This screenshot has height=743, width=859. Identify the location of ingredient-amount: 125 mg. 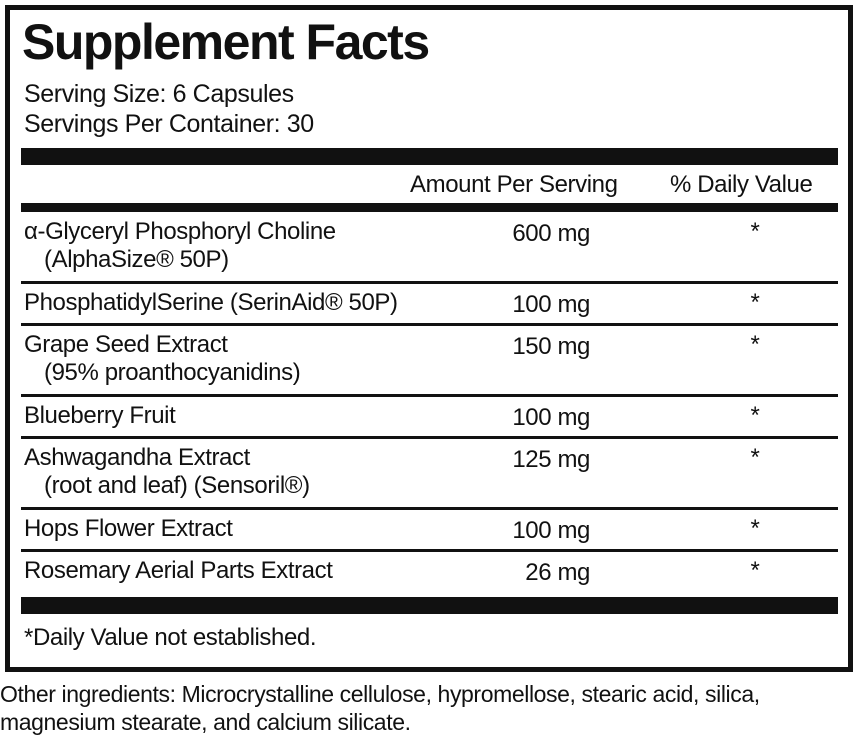
(551, 459).